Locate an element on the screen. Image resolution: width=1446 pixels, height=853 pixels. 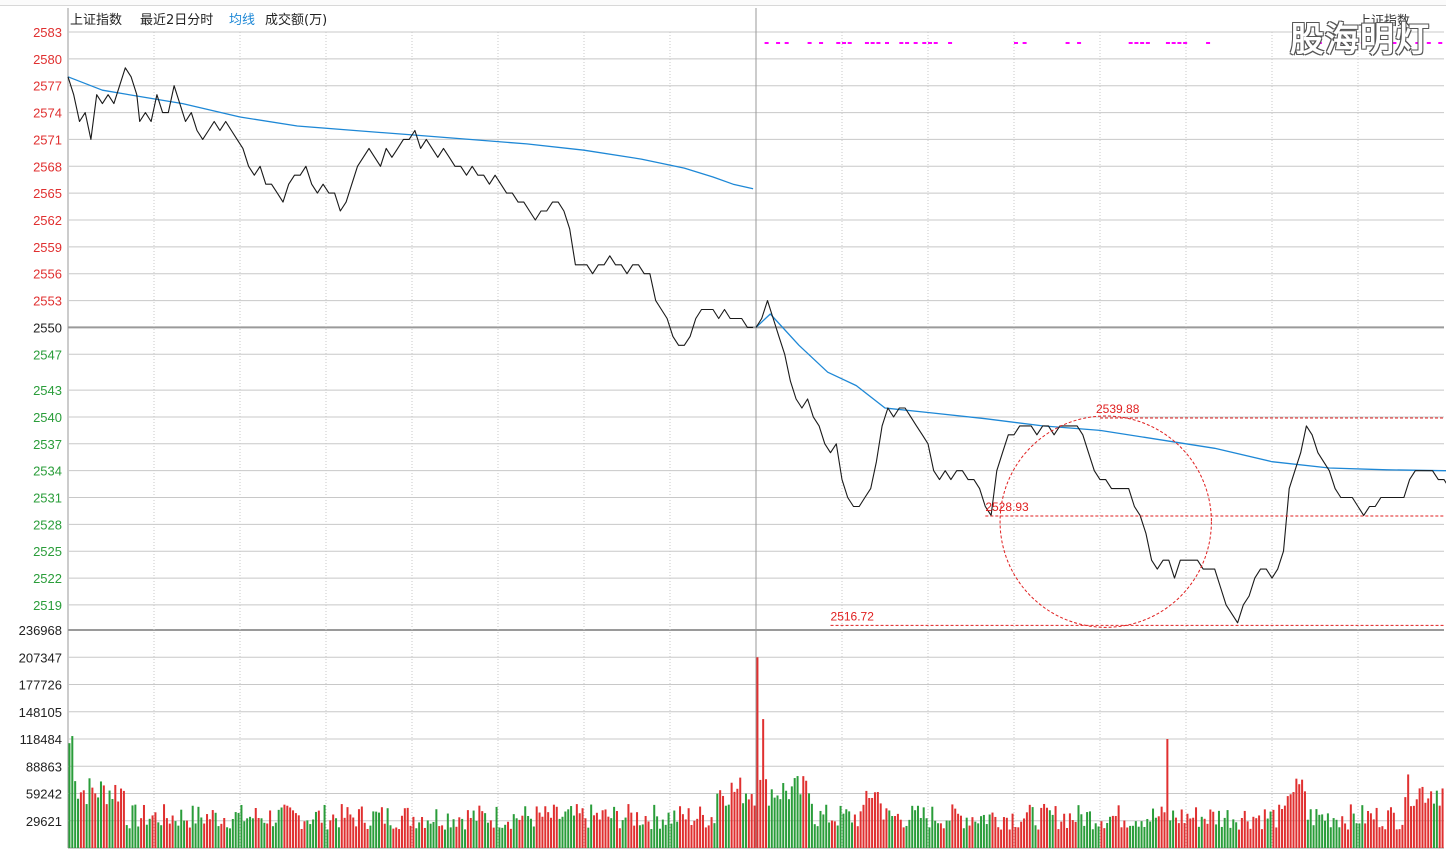
avg-line-day2 is located at coordinates (1100, 392).